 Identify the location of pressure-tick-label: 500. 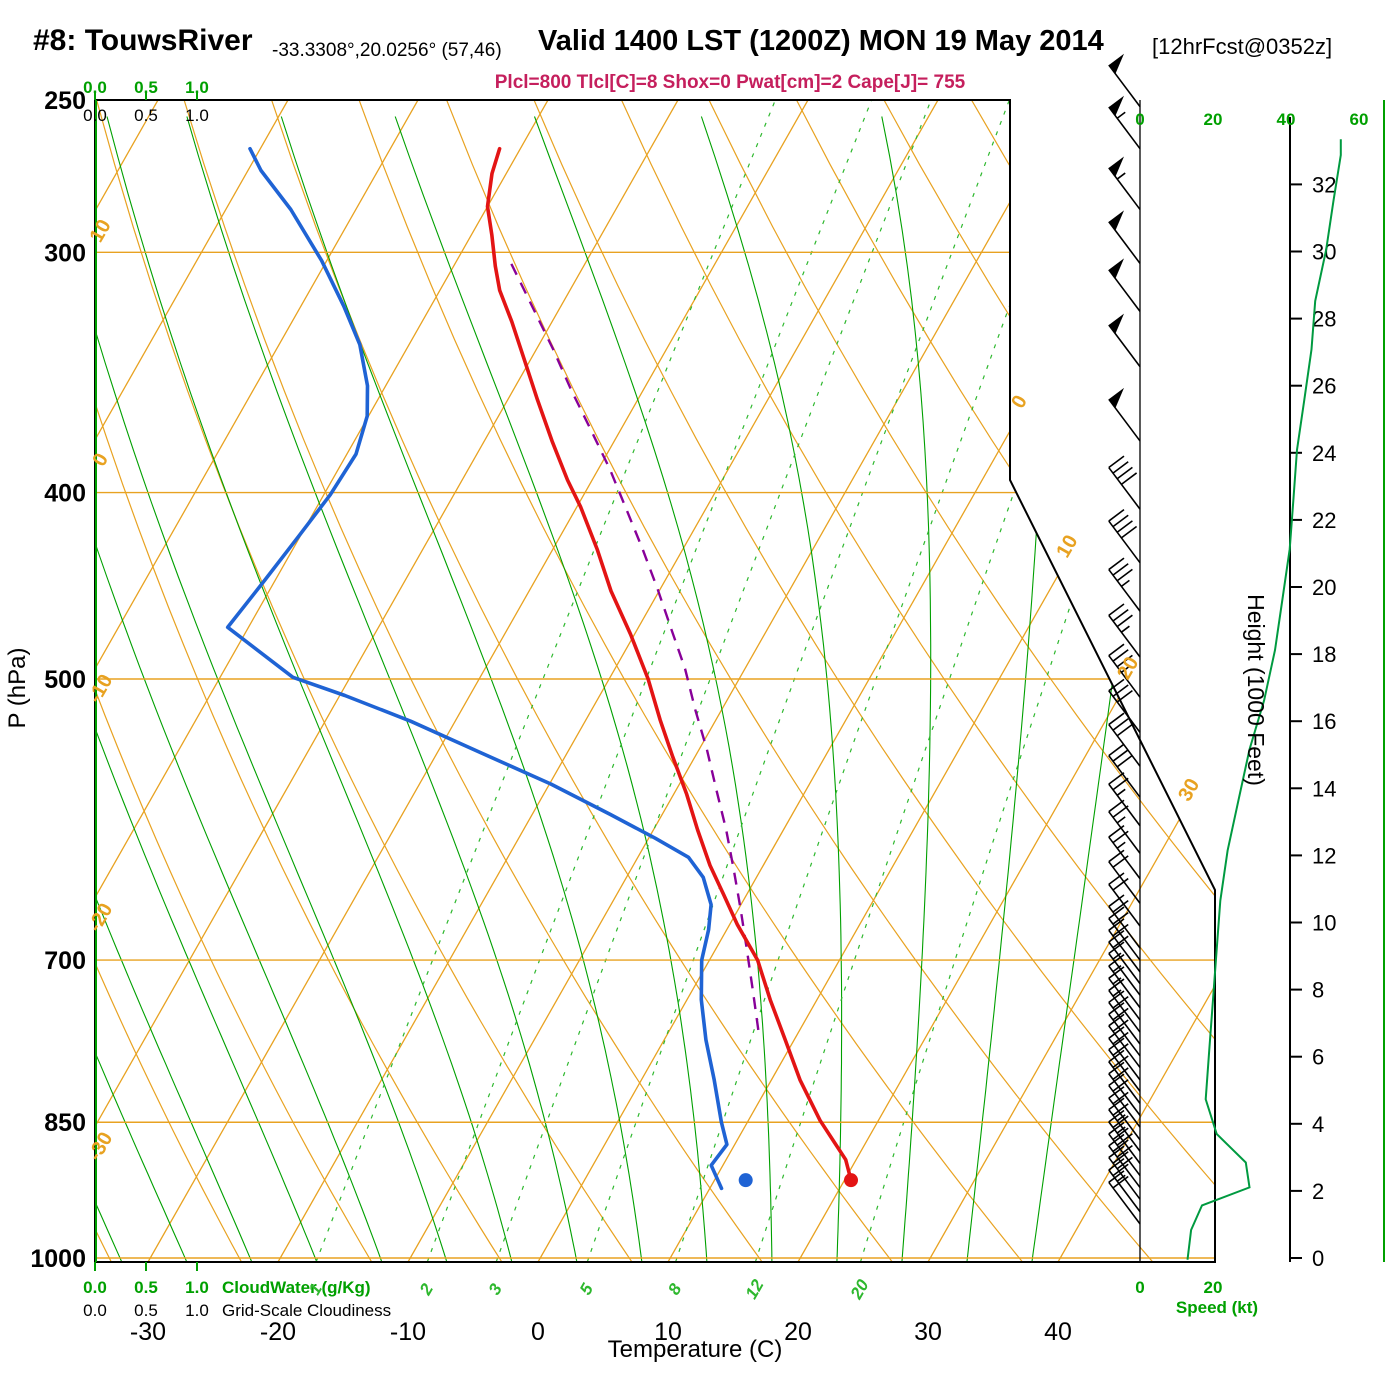
(65, 680).